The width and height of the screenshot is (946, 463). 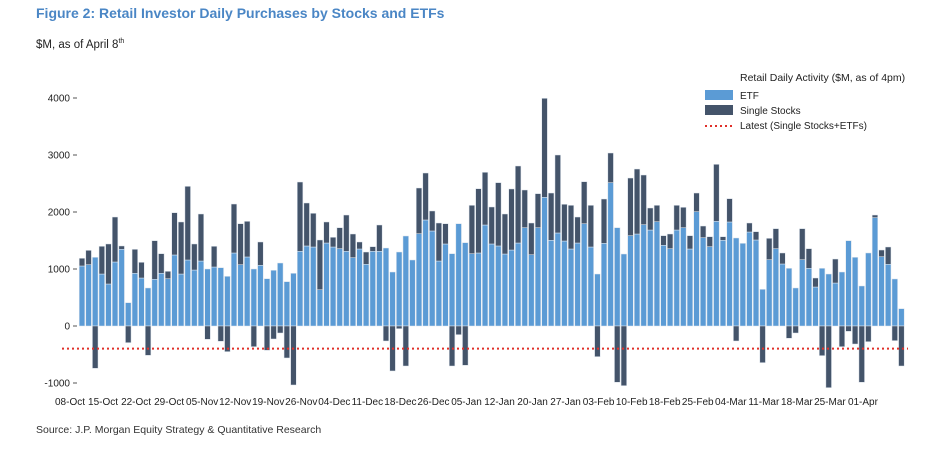 What do you see at coordinates (77, 44) in the screenshot?
I see `subtitle-text: $M, as of April 8` at bounding box center [77, 44].